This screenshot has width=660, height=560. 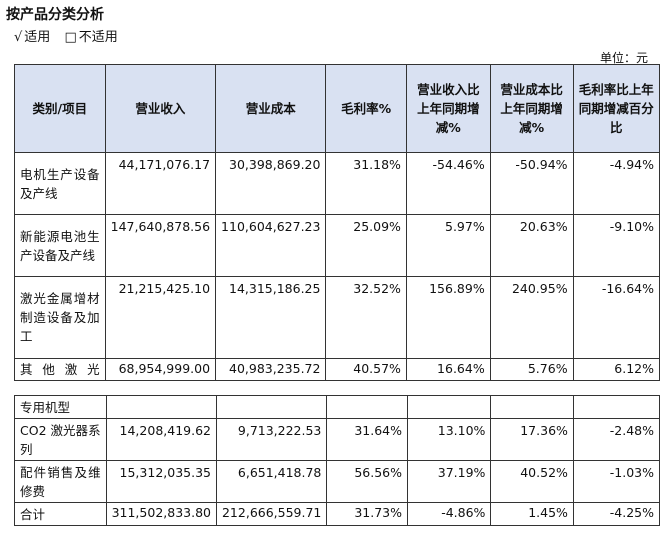 What do you see at coordinates (161, 481) in the screenshot?
I see `row-revenue: 15,312,035.35` at bounding box center [161, 481].